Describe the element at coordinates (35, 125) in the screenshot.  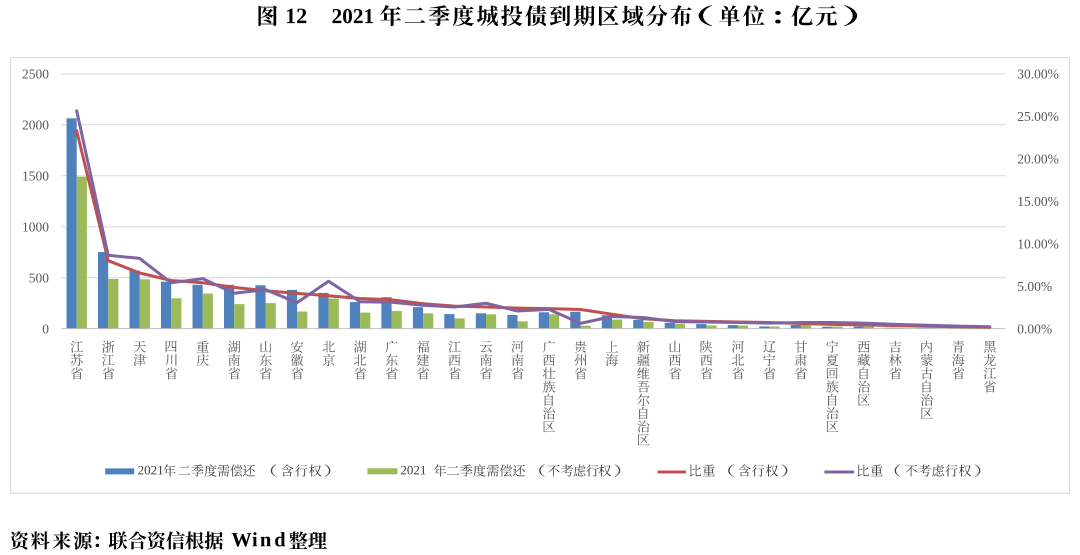
I see `svg-text: 2000` at that location.